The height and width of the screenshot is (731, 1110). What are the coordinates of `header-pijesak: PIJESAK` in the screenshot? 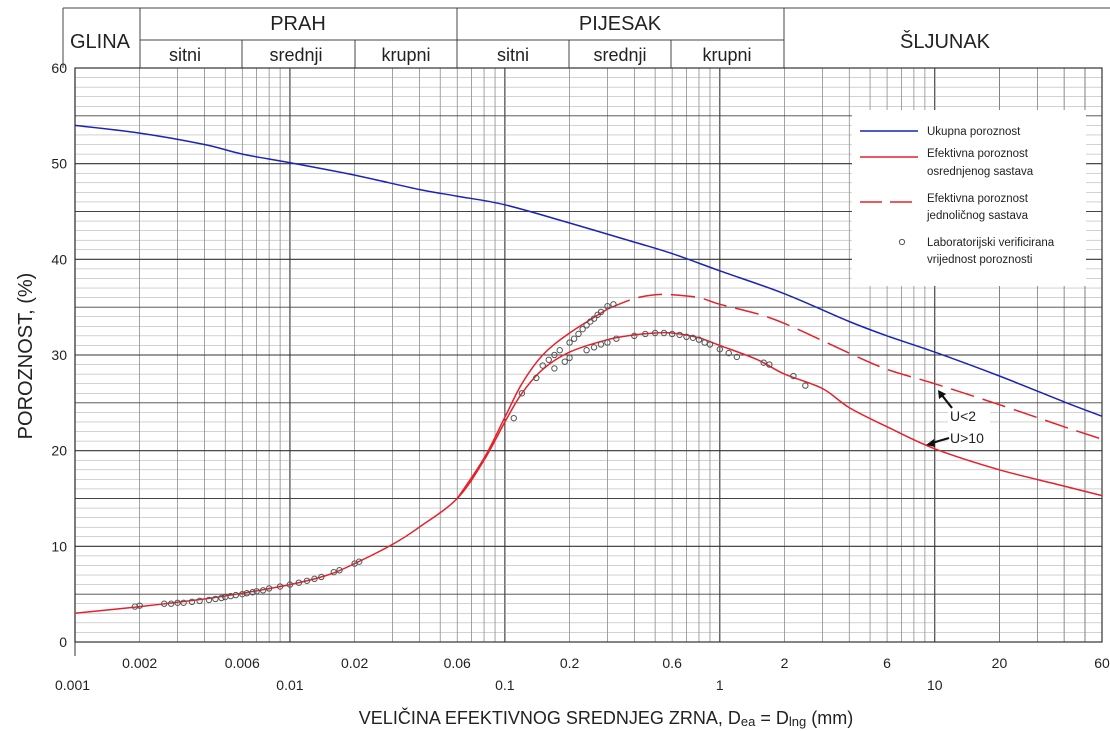 It's located at (620, 24).